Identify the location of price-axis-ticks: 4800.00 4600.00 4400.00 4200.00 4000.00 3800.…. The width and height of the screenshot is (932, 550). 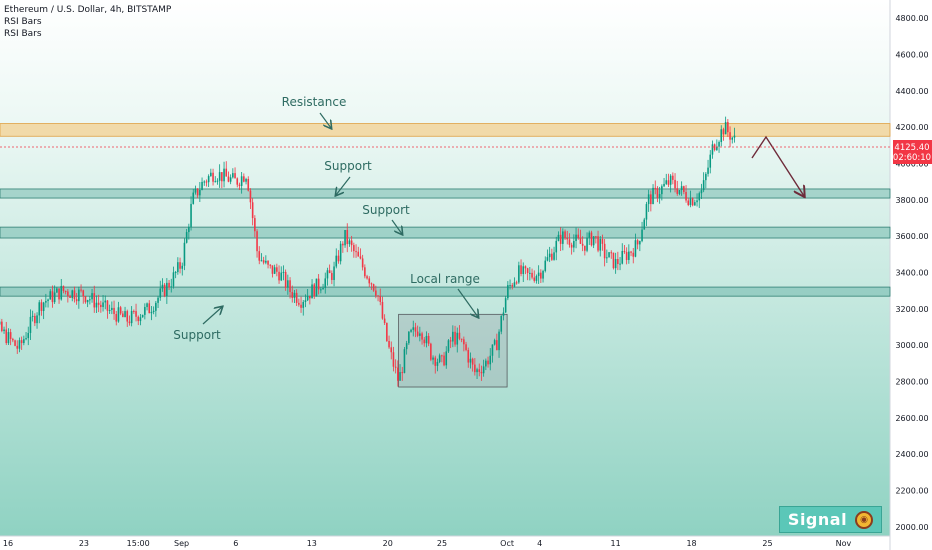
(911, 273).